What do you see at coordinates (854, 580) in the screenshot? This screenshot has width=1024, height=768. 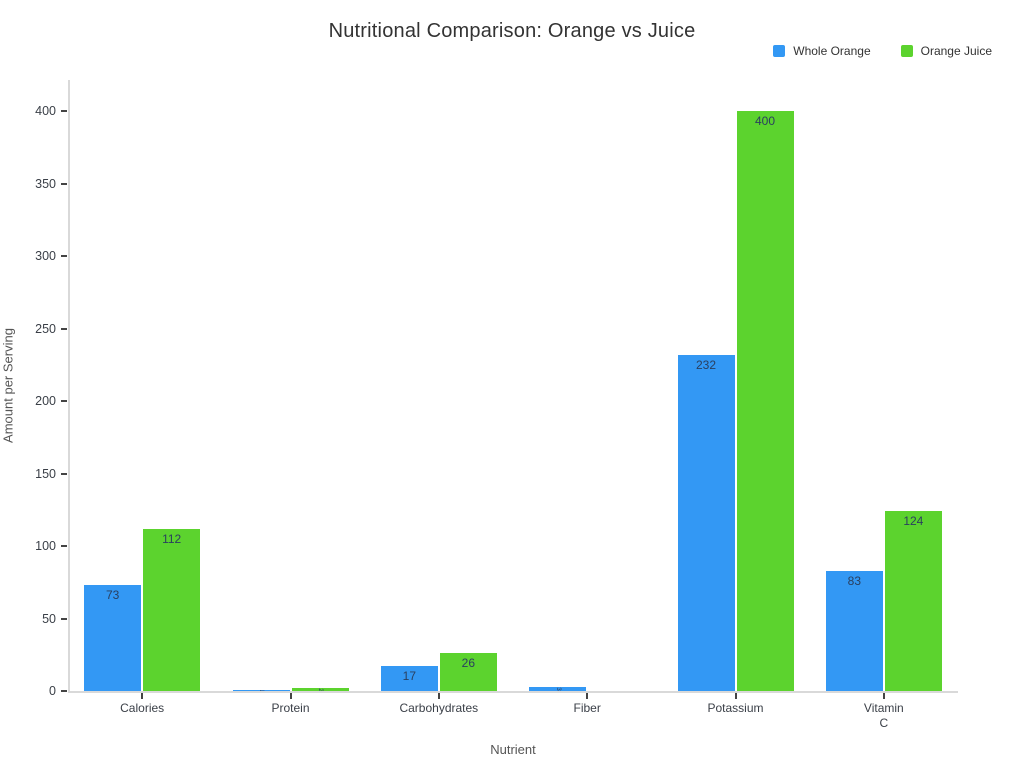 I see `bar-value-label: 83` at bounding box center [854, 580].